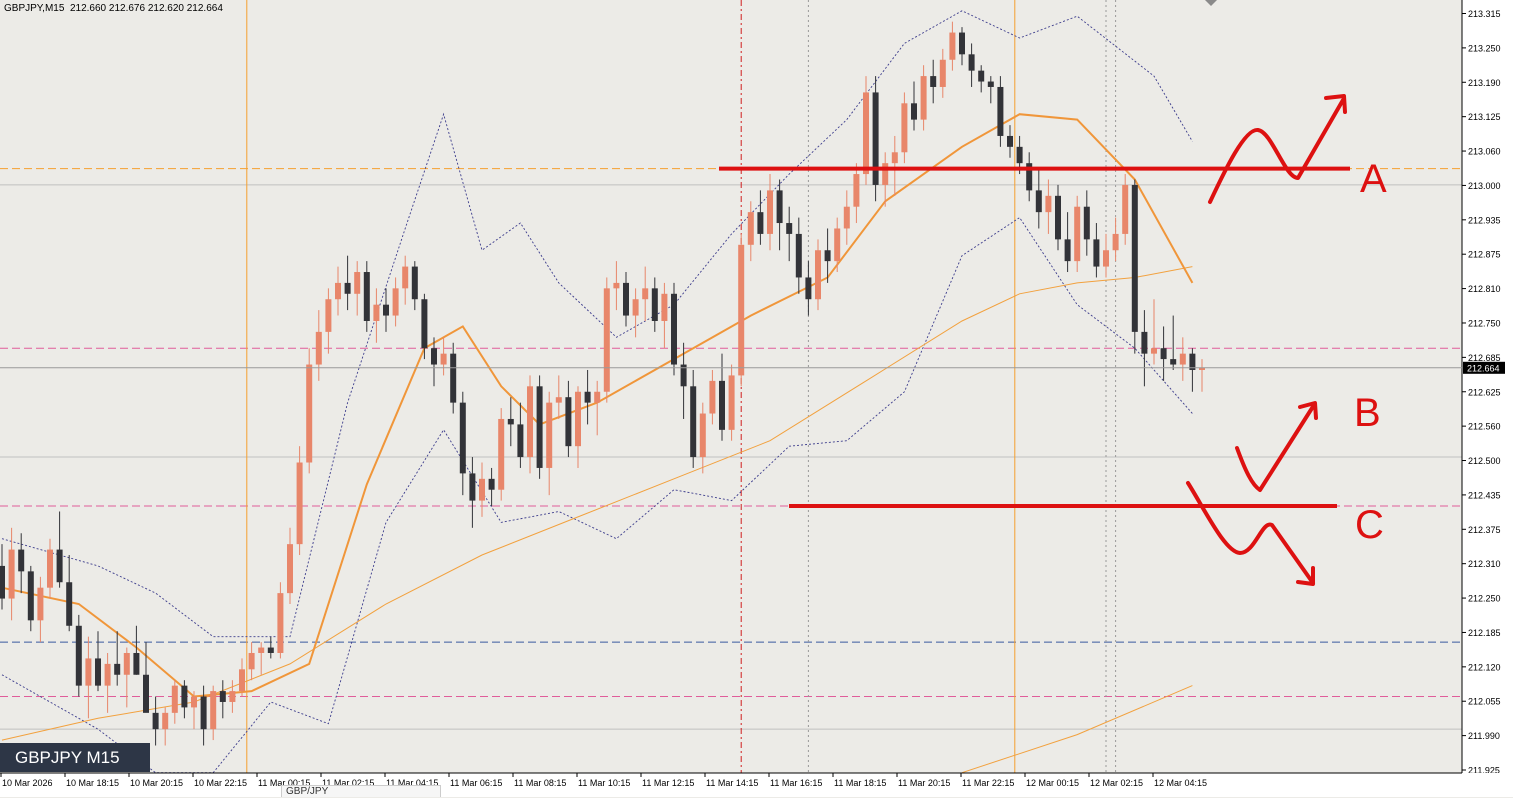 This screenshot has height=798, width=1513. What do you see at coordinates (1211, 3) in the screenshot?
I see `scroll-shift-marker` at bounding box center [1211, 3].